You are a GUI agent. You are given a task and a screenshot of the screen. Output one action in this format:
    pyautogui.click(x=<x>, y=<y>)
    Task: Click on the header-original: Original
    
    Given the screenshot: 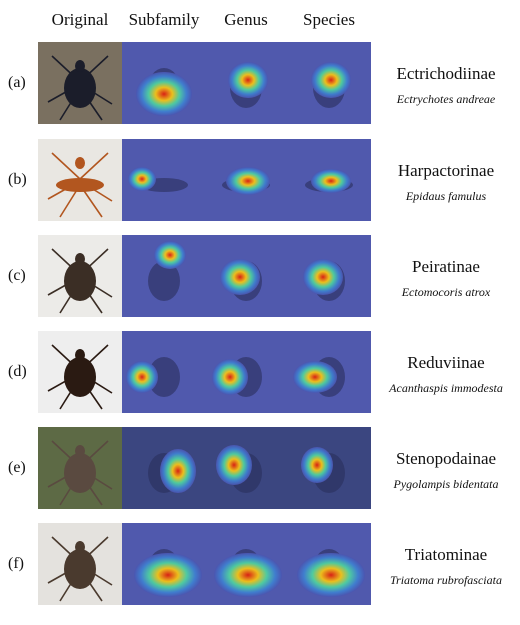 What is the action you would take?
    pyautogui.click(x=80, y=19)
    